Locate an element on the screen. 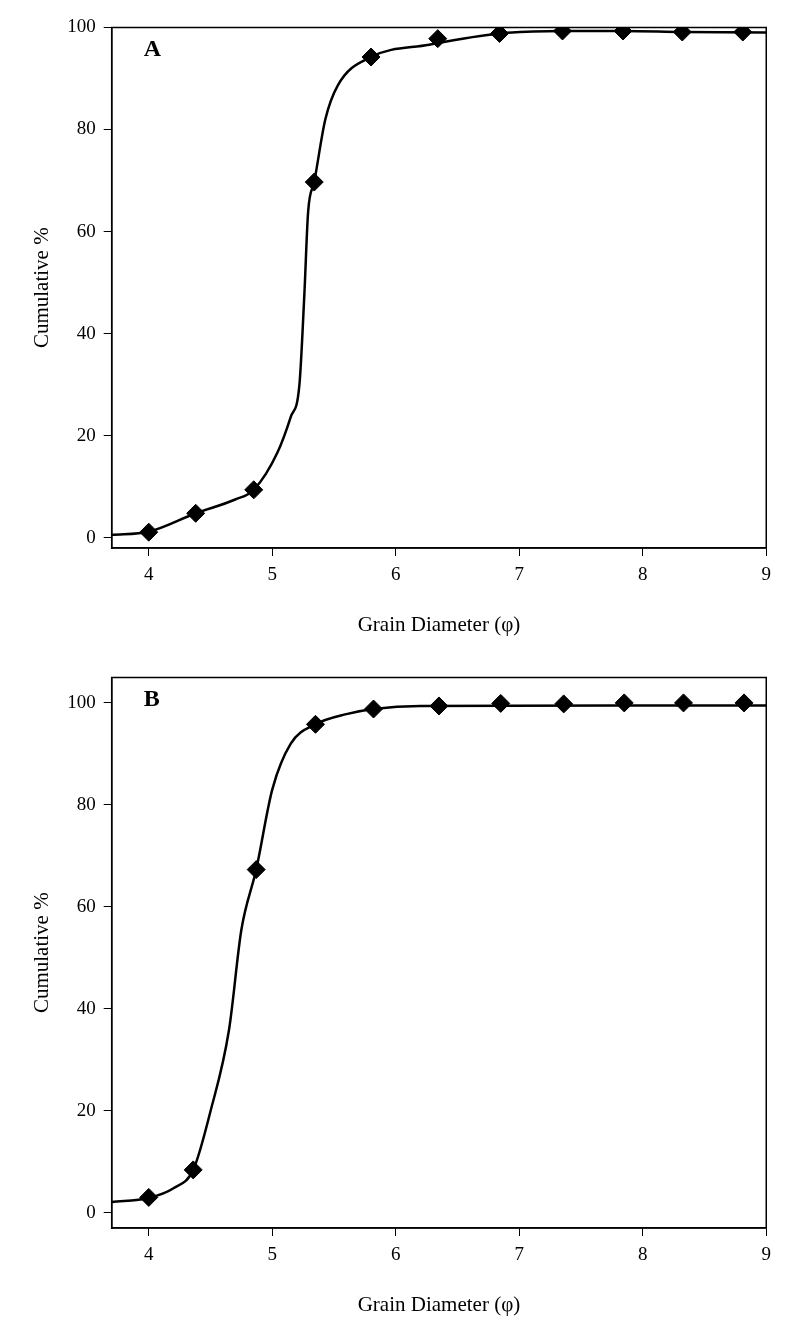 The height and width of the screenshot is (1343, 787). annotation: A is located at coordinates (152, 47).